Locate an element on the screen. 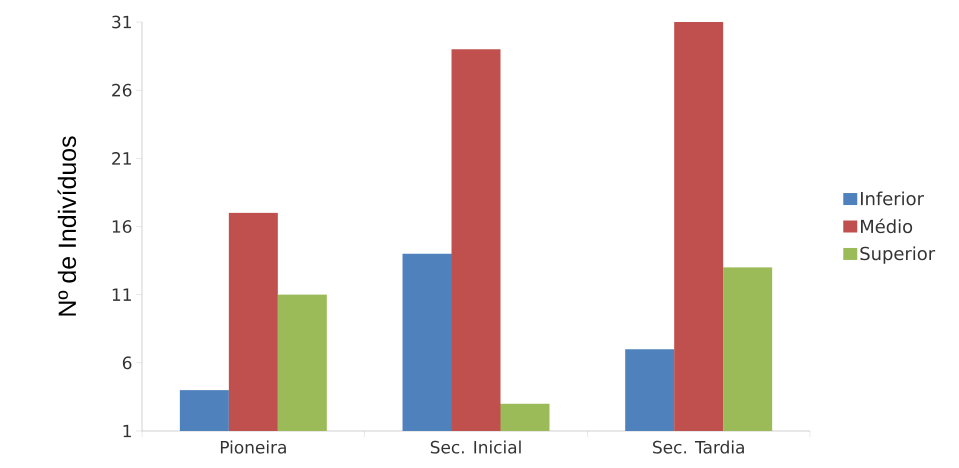  y-tick-label: 31 is located at coordinates (121, 22).